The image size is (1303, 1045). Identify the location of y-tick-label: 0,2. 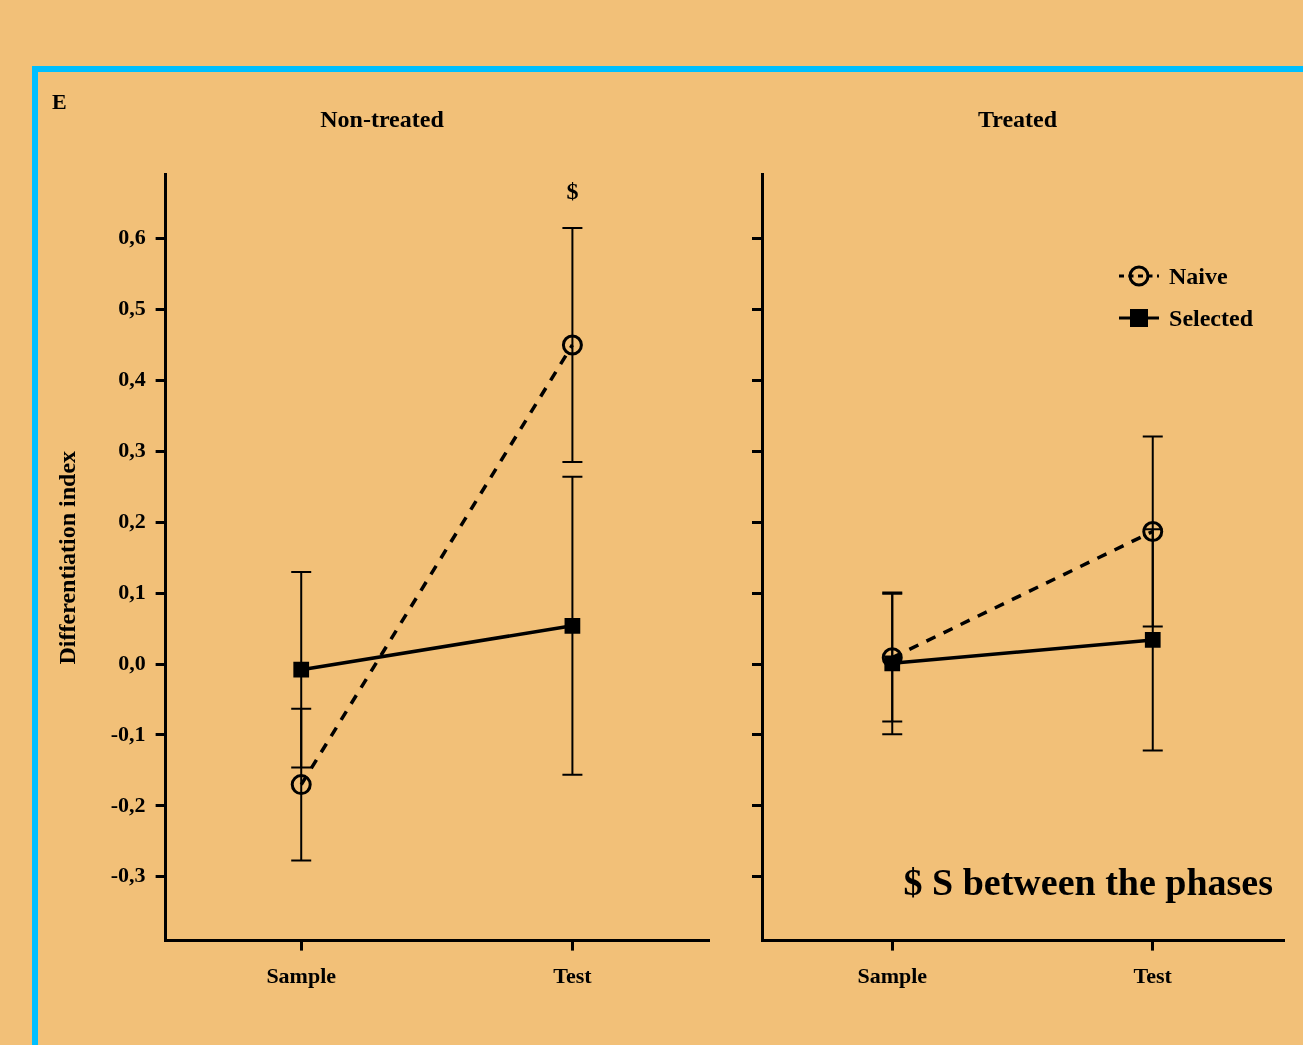
(132, 520).